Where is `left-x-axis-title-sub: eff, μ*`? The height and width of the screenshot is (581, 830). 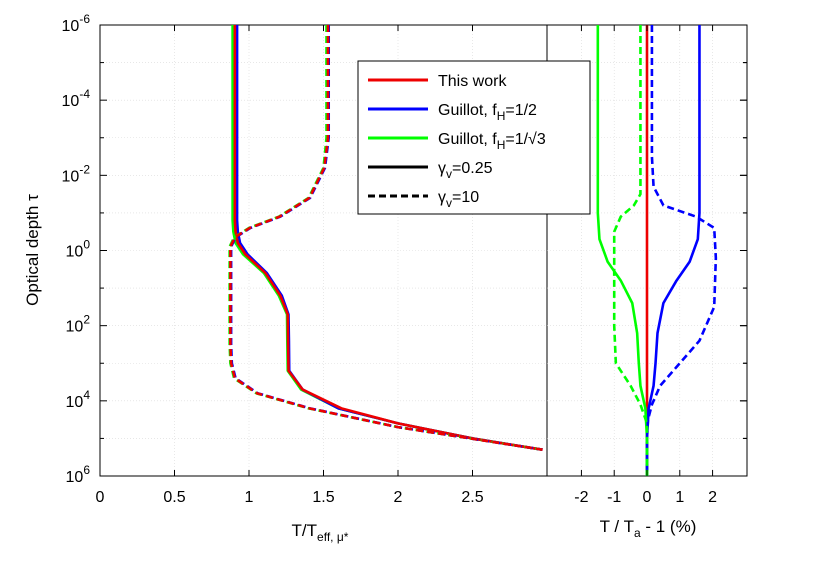 left-x-axis-title-sub: eff, μ* is located at coordinates (333, 537).